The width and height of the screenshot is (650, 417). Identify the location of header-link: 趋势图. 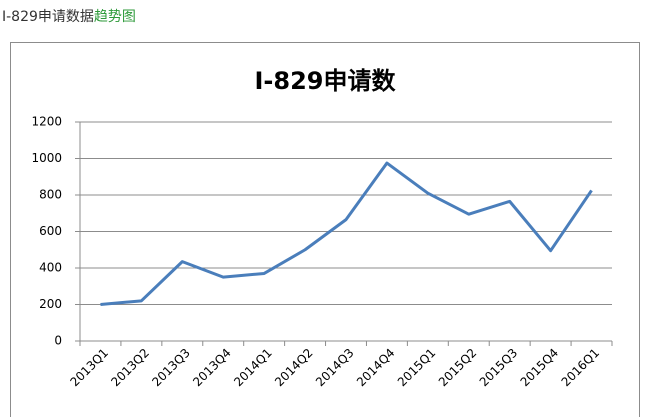
(114, 17).